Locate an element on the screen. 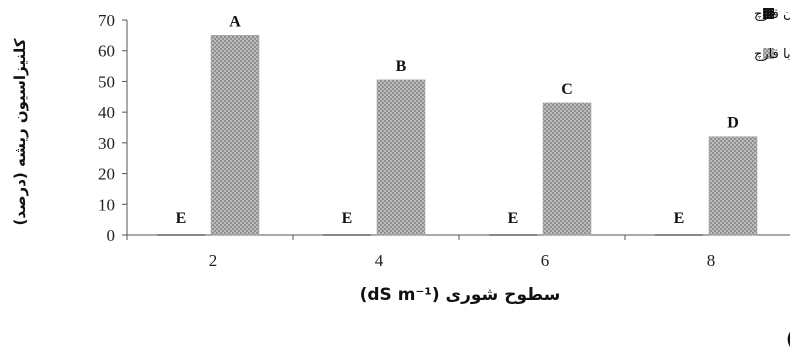 Image resolution: width=790 pixels, height=354 pixels. legend-label: با قارچ is located at coordinates (772, 54).